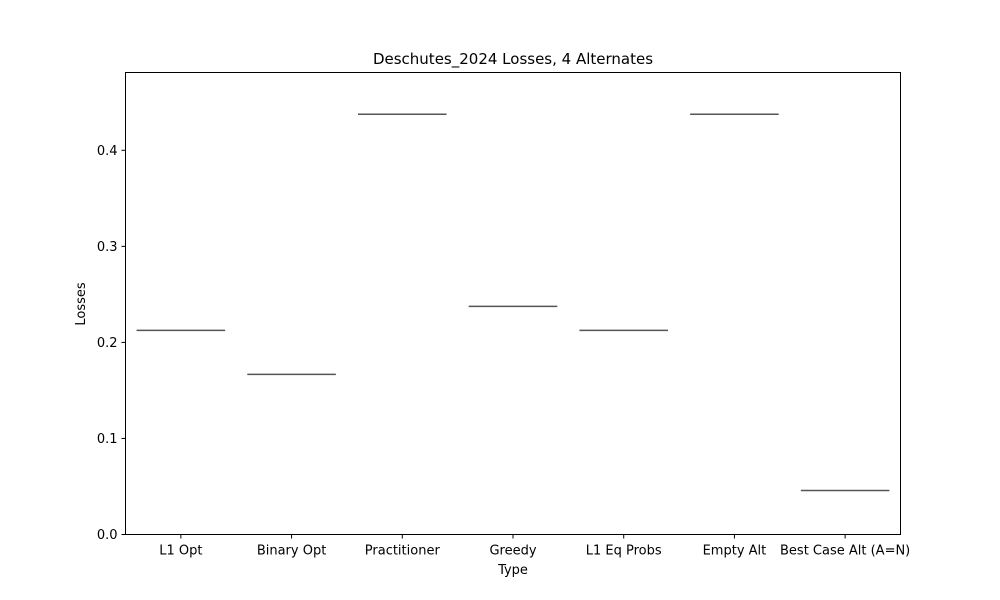 The width and height of the screenshot is (1000, 600). Describe the element at coordinates (107, 151) in the screenshot. I see `y-tick-label: 0.4` at that location.